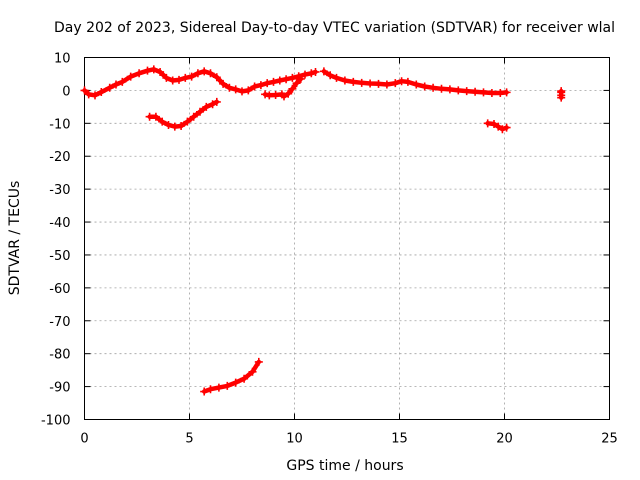  I want to click on x-tick-label: 5, so click(189, 439).